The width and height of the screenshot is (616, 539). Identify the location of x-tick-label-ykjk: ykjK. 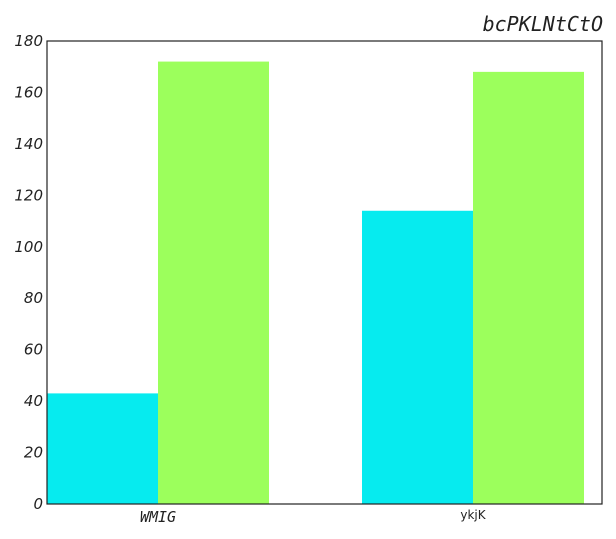
(473, 515).